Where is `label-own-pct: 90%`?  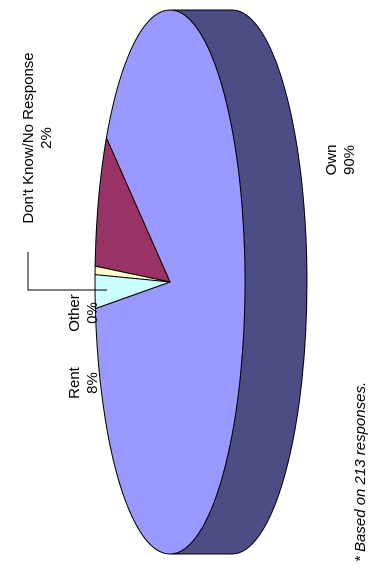 label-own-pct: 90% is located at coordinates (349, 160).